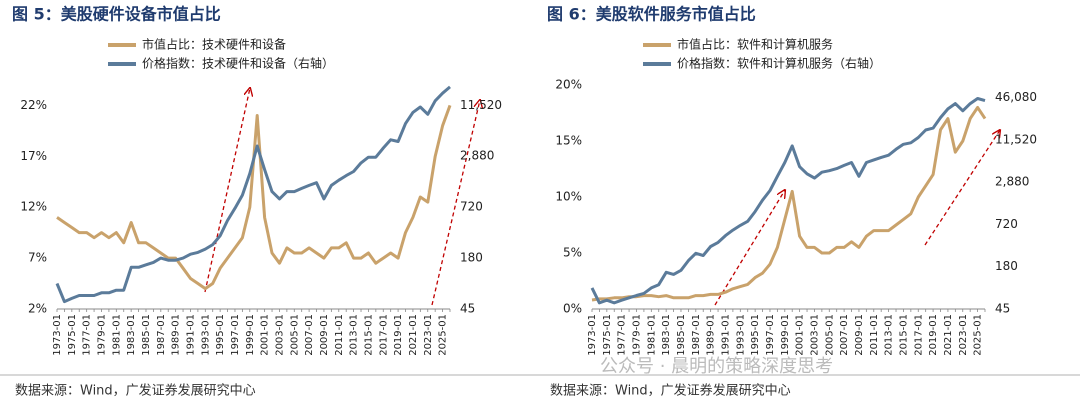 This screenshot has height=408, width=1080. Describe the element at coordinates (568, 85) in the screenshot. I see `y-tick-label: 20%` at that location.